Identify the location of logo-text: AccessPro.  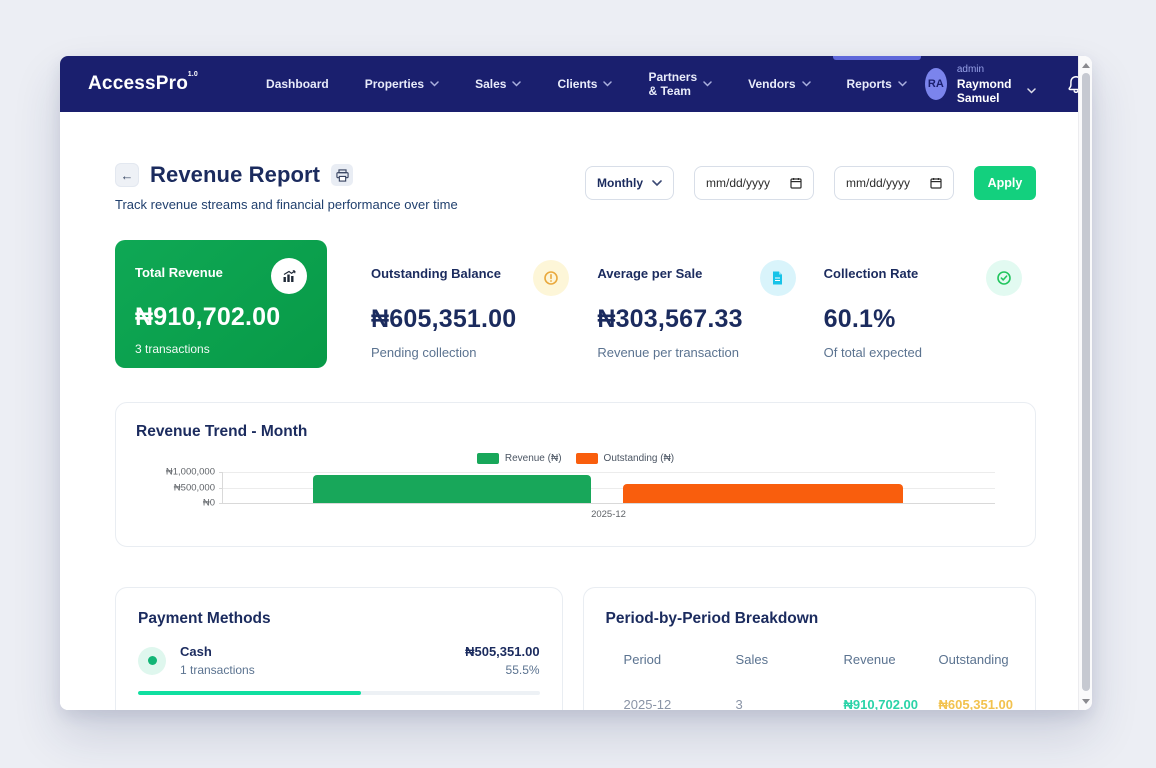
(138, 83).